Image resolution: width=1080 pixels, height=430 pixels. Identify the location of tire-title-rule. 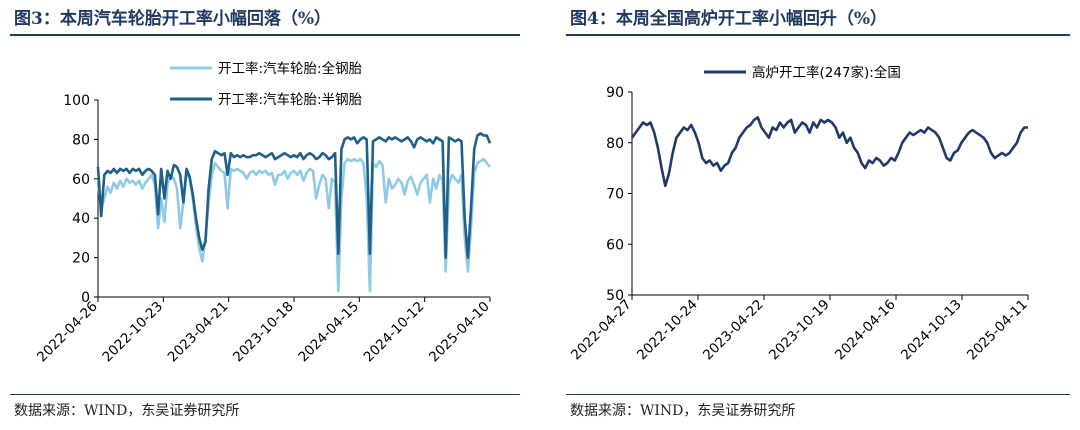
(265, 35).